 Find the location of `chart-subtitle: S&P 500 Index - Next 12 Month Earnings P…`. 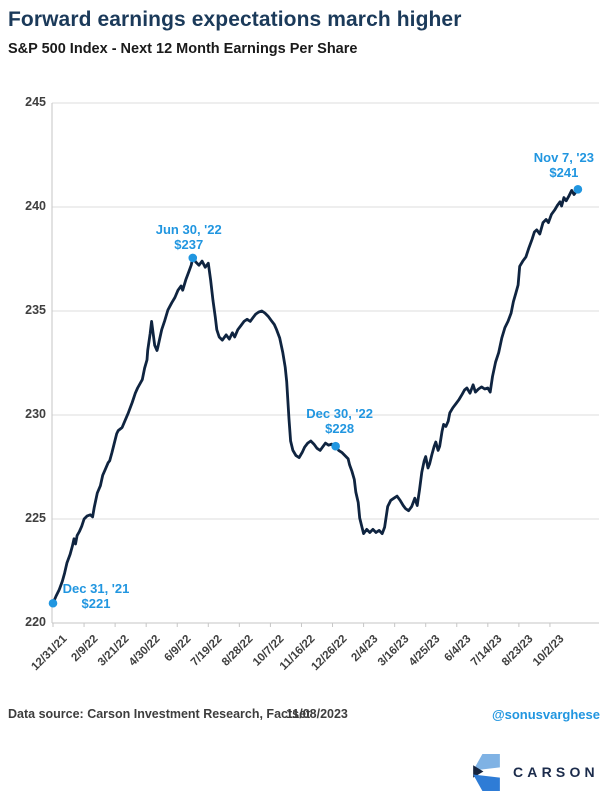

chart-subtitle: S&P 500 Index - Next 12 Month Earnings P… is located at coordinates (183, 49).